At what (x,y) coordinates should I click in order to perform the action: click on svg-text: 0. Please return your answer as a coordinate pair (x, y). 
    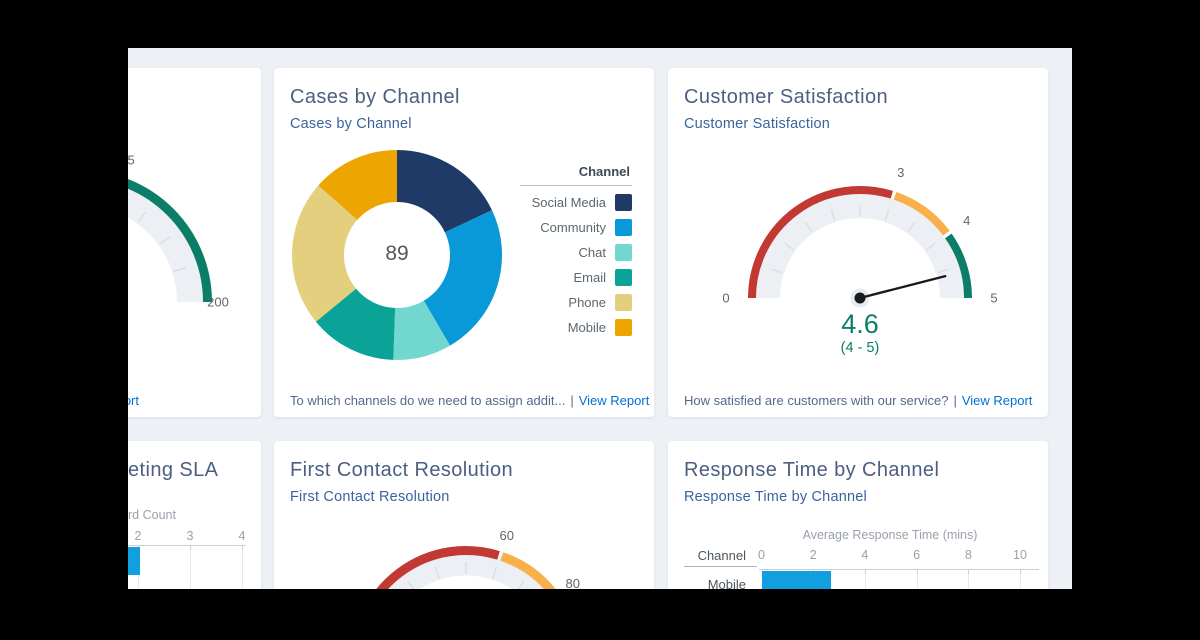
    Looking at the image, I should click on (725, 298).